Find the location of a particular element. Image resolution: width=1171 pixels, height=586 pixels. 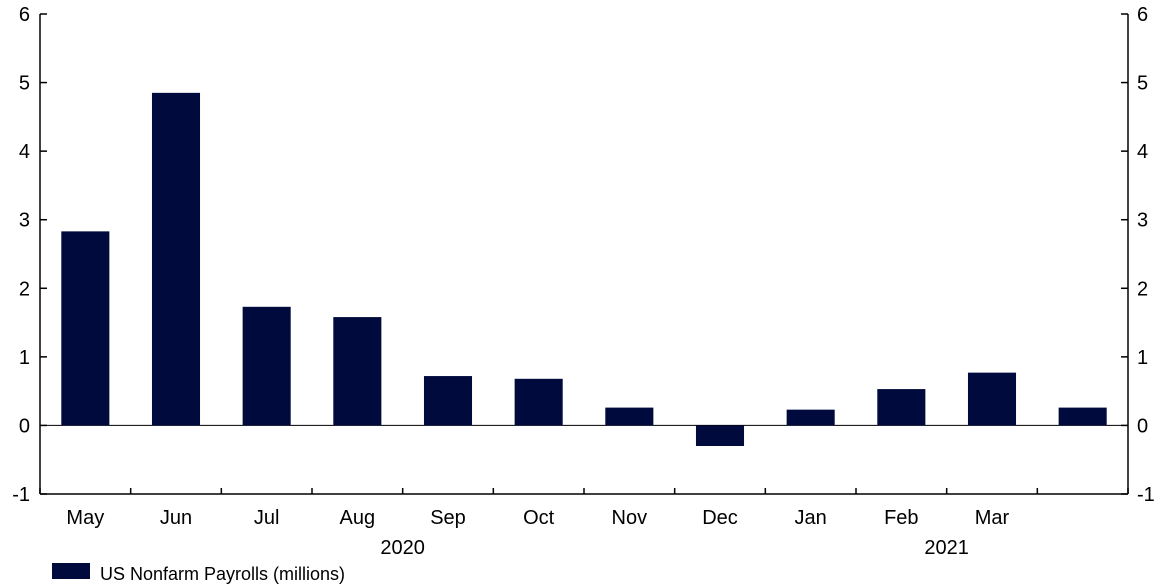

x-category-label: Oct is located at coordinates (539, 518).